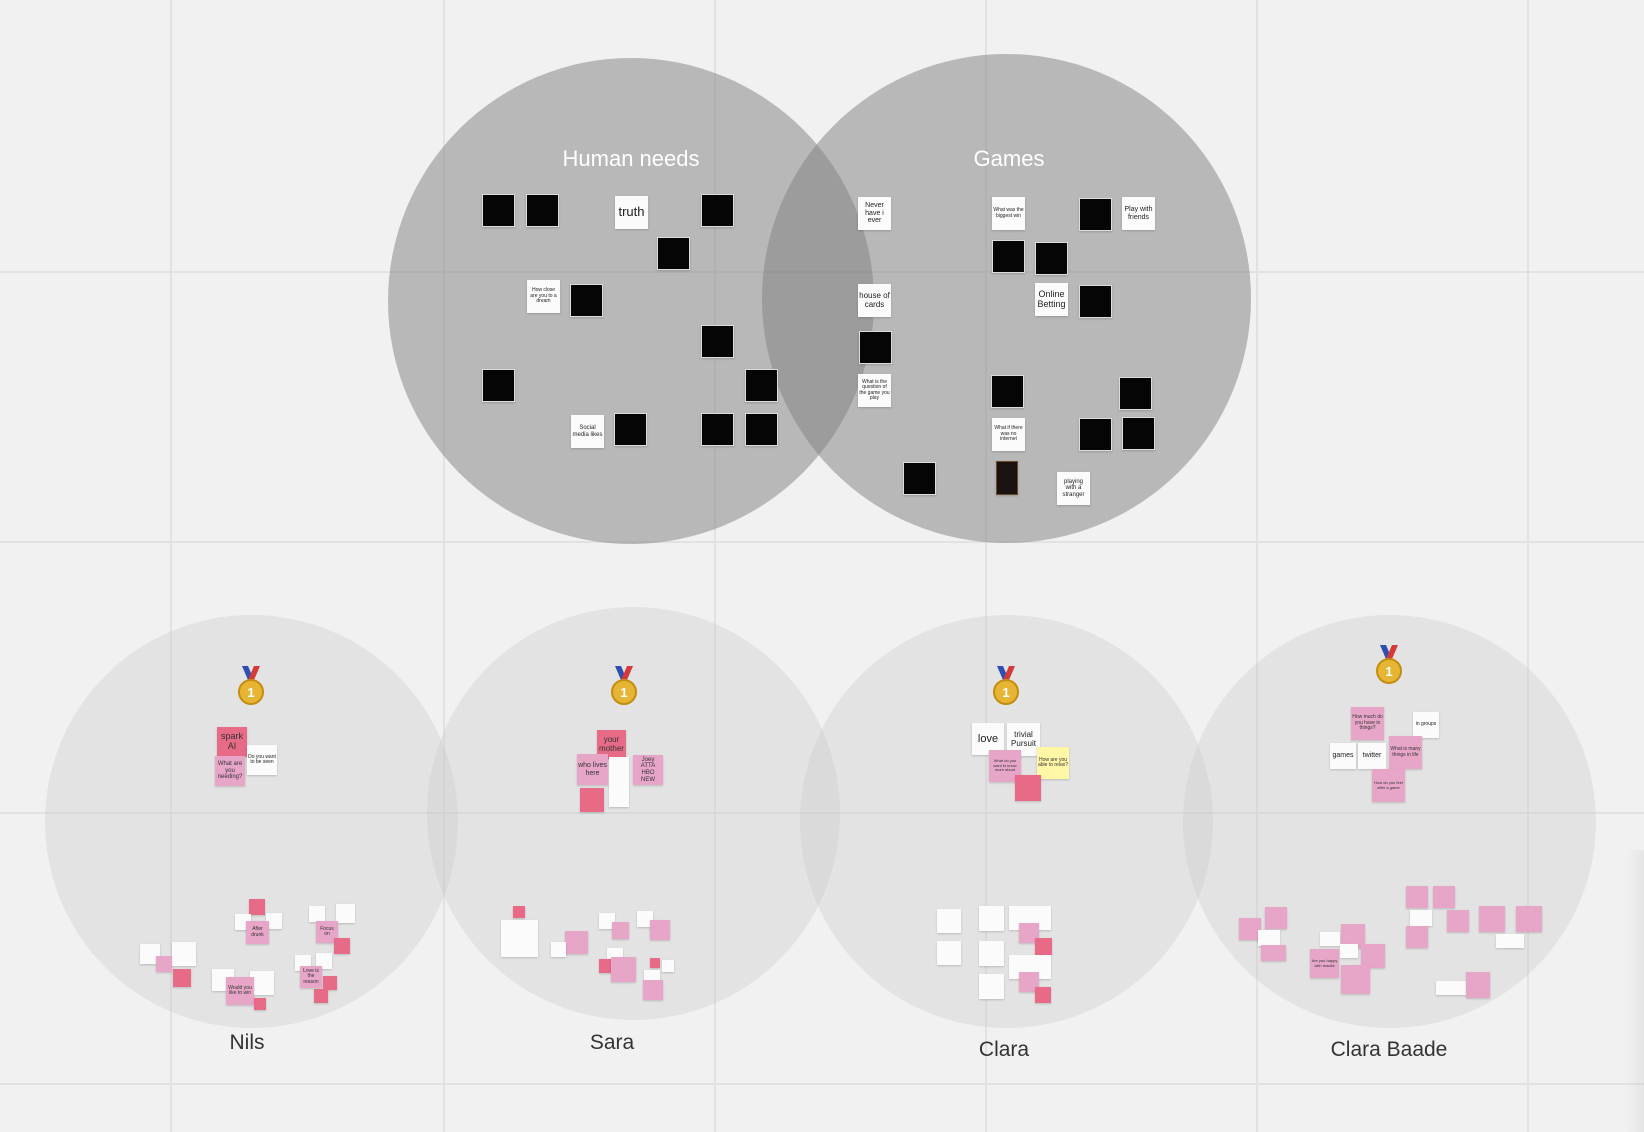 The image size is (1644, 1132). Describe the element at coordinates (240, 991) in the screenshot. I see `sticky-note: Would you like to win` at that location.